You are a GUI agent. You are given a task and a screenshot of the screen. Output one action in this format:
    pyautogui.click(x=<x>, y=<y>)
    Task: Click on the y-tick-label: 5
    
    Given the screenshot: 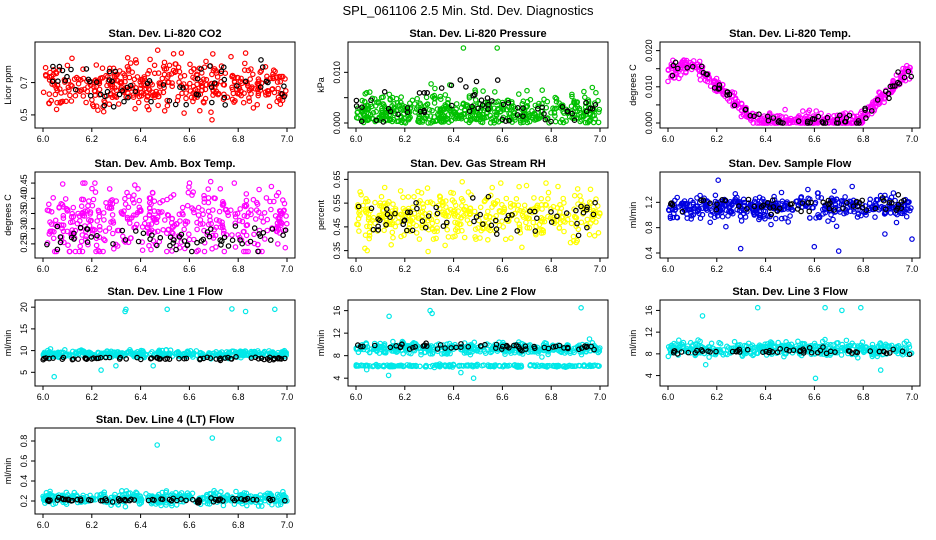 What is the action you would take?
    pyautogui.click(x=24, y=372)
    